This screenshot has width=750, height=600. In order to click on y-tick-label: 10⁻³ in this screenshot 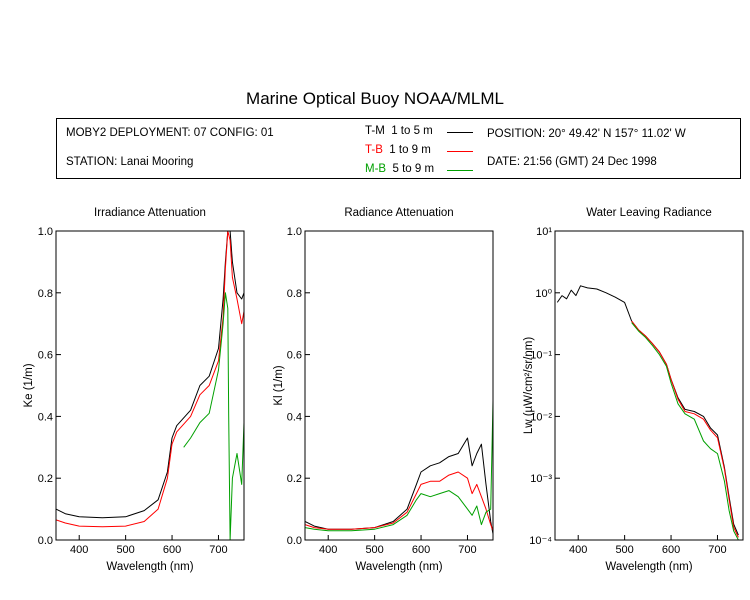, I will do `click(541, 479)`.